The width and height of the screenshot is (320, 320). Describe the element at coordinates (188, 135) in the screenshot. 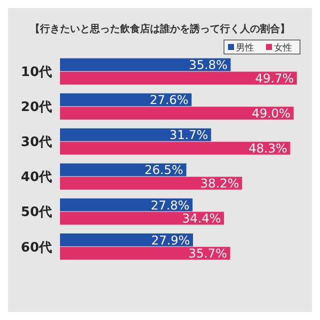

I see `data-label: 31.7%` at that location.